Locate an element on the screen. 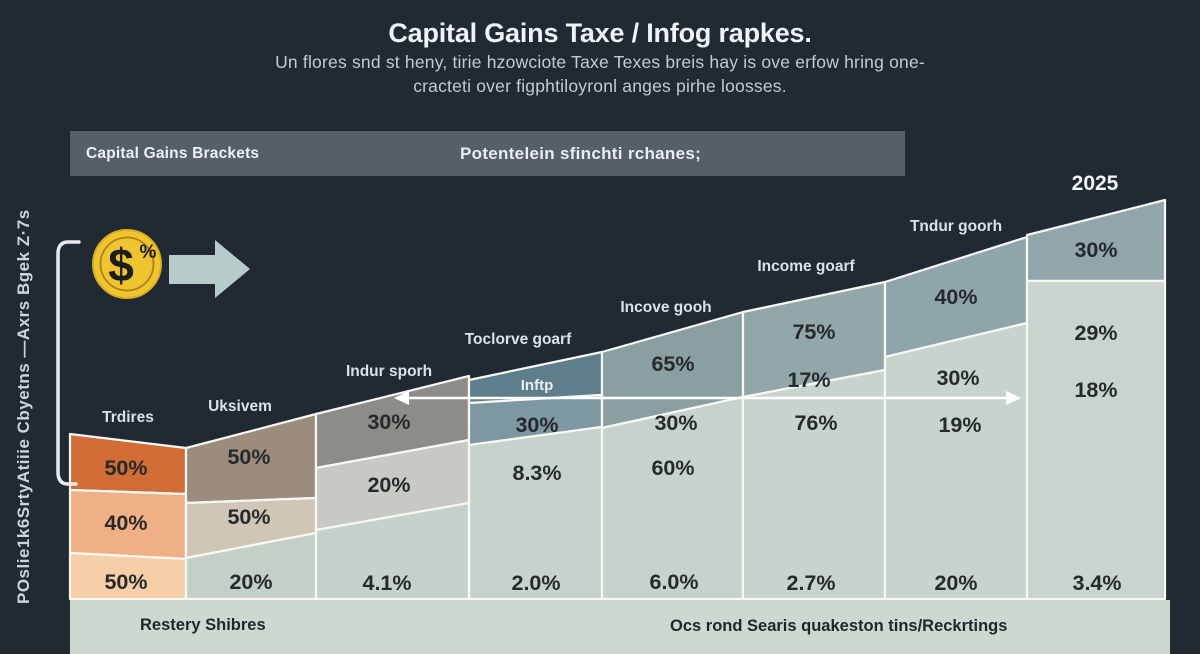  header-bar-left-label: Capital Gains Brackets is located at coordinates (173, 153).